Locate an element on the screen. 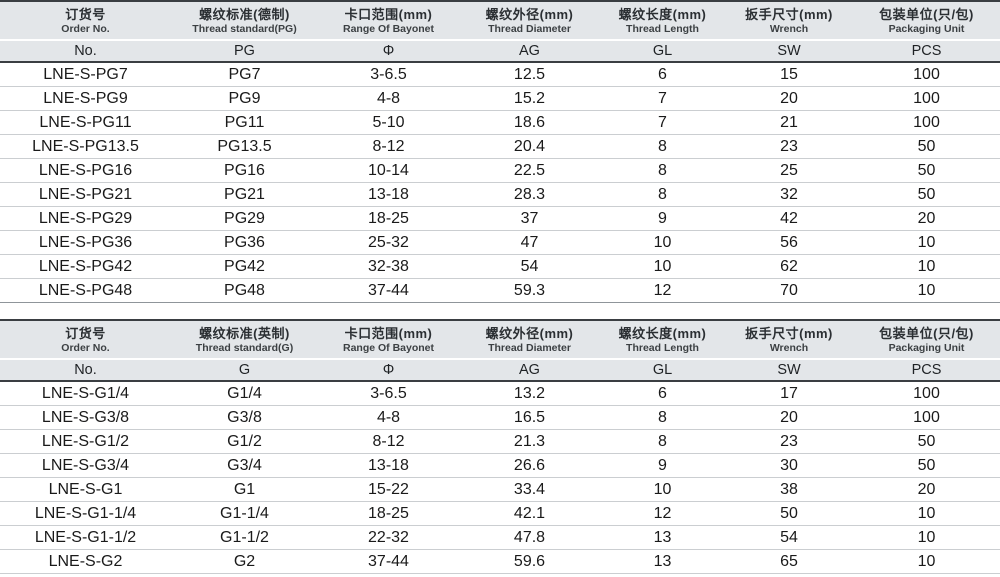  cell-value: G1 is located at coordinates (244, 489).